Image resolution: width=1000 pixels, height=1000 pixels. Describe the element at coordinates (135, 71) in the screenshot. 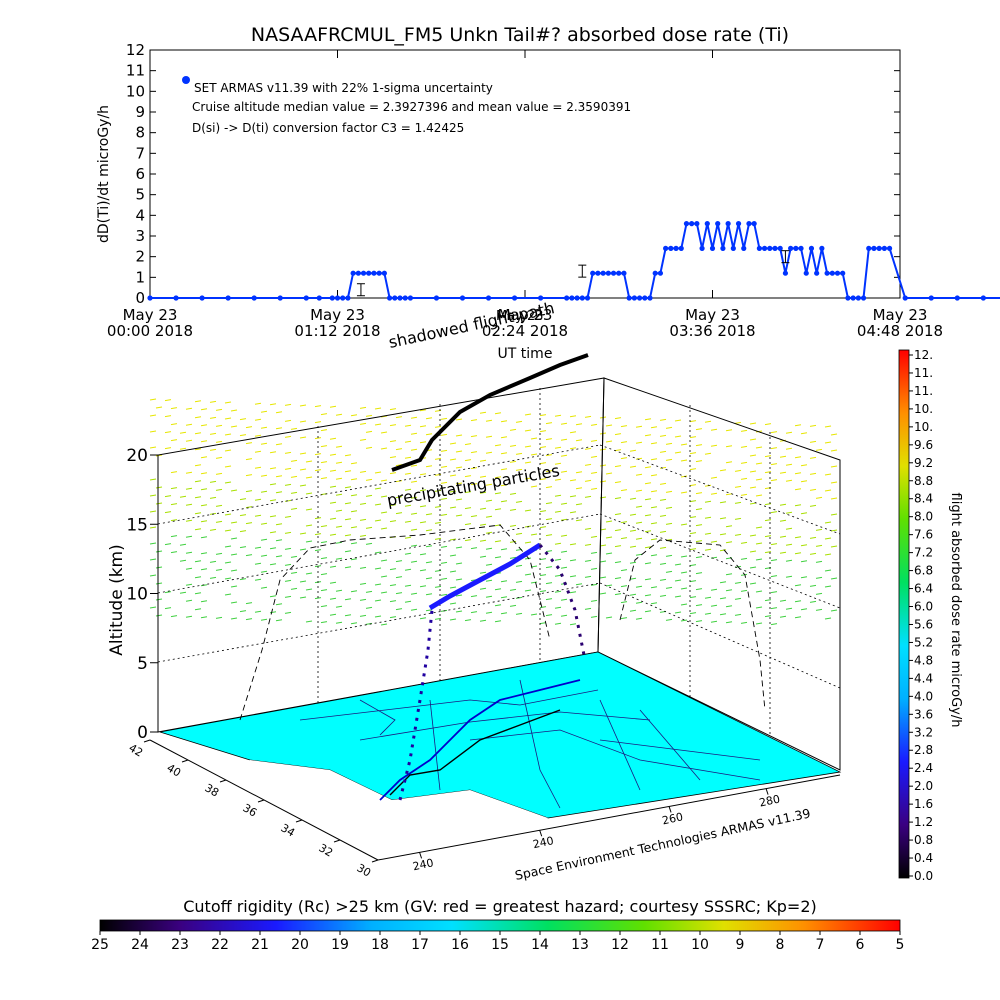

I see `y-tick-label: 11` at that location.